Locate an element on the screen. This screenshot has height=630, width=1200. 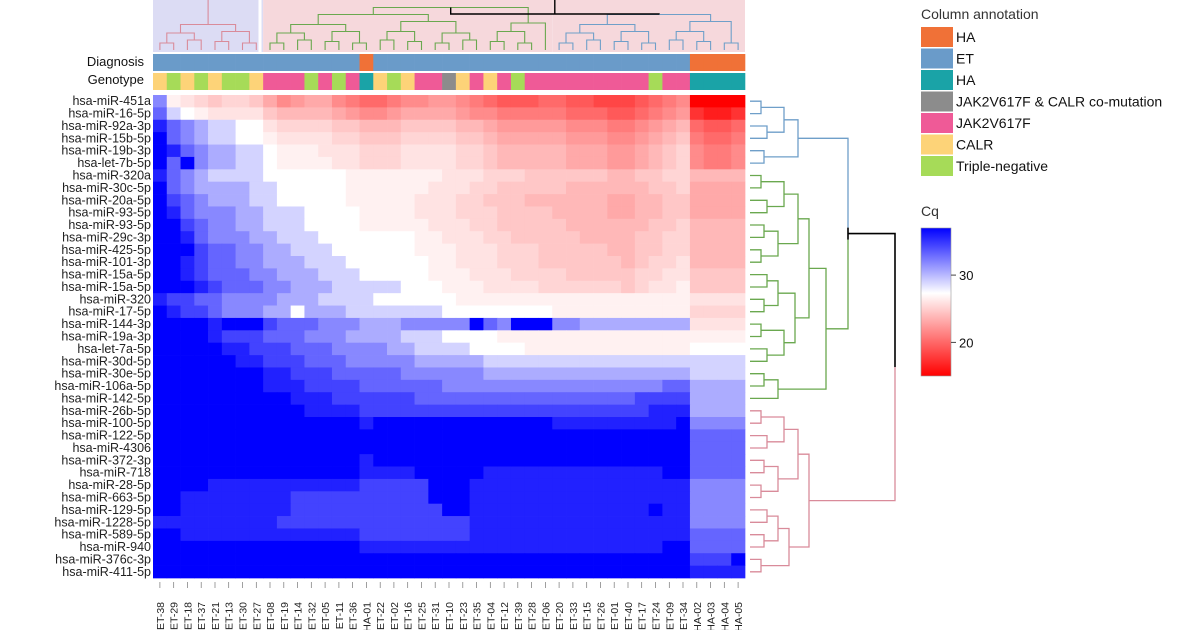
legend-label: HA is located at coordinates (966, 37).